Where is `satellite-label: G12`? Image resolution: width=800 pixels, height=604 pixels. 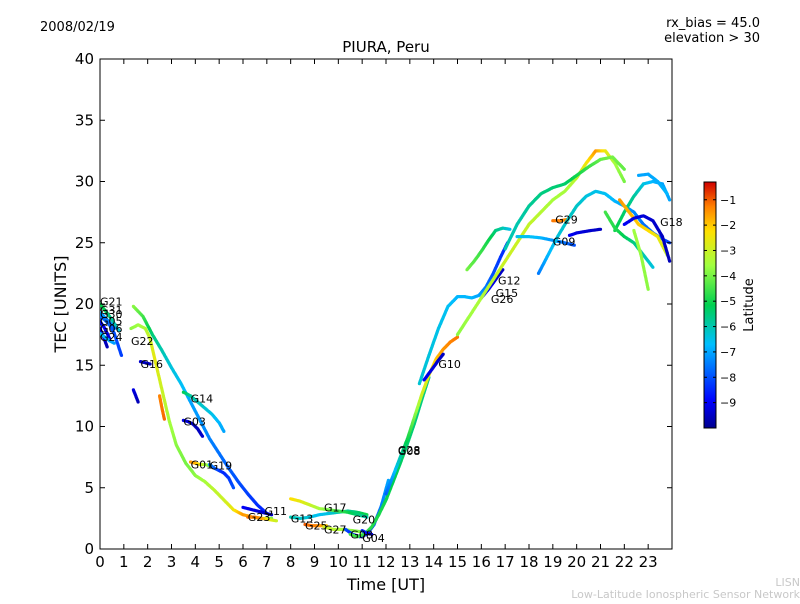
satellite-label: G12 is located at coordinates (509, 281).